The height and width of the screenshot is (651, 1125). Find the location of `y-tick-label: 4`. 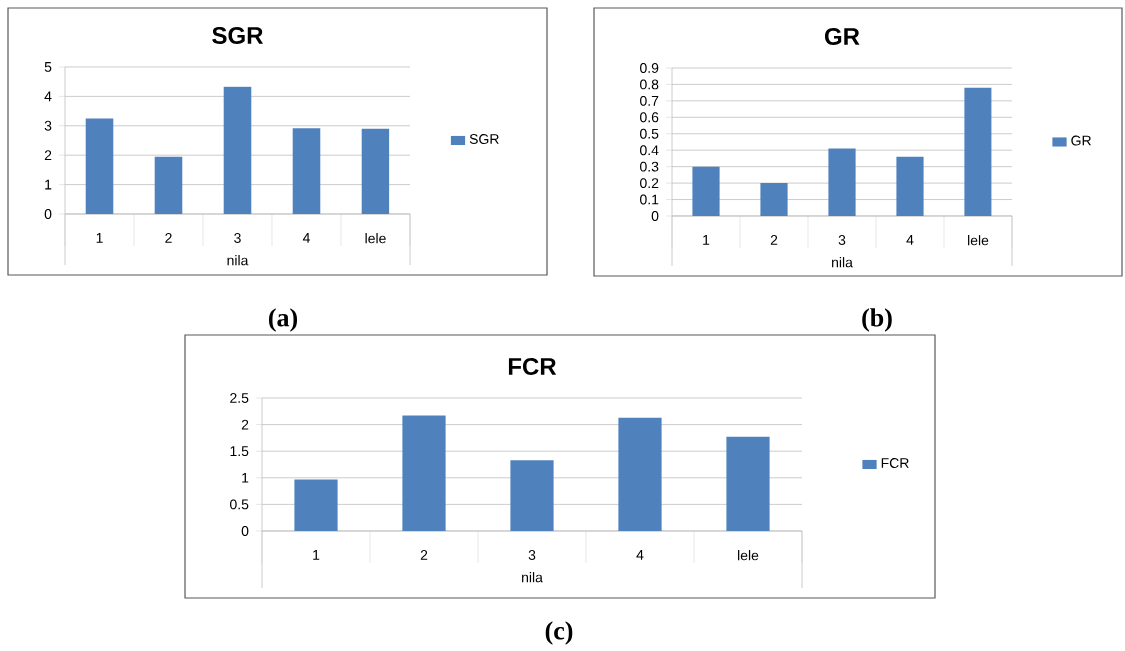

y-tick-label: 4 is located at coordinates (48, 96).